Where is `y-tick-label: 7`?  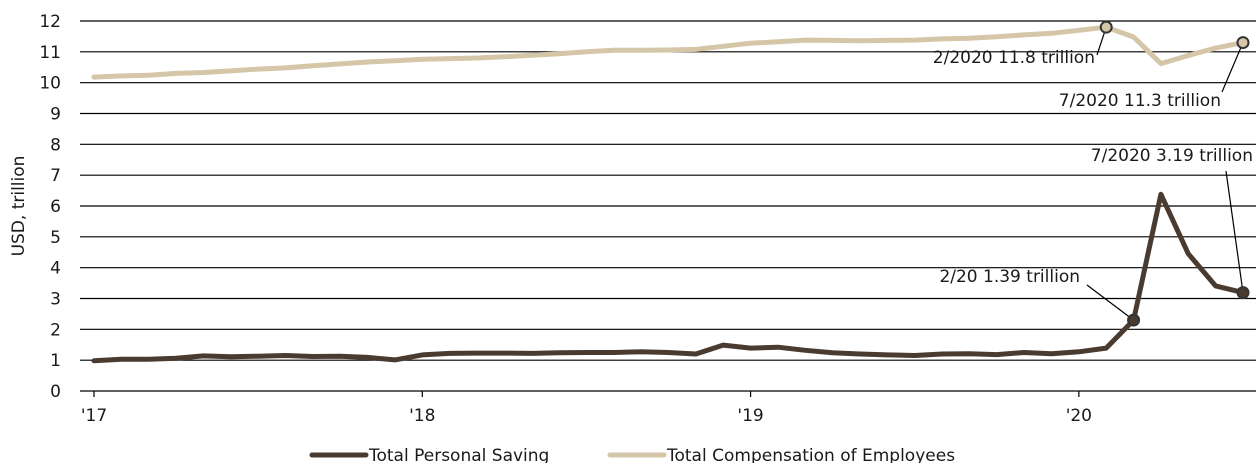
y-tick-label: 7 is located at coordinates (55, 176).